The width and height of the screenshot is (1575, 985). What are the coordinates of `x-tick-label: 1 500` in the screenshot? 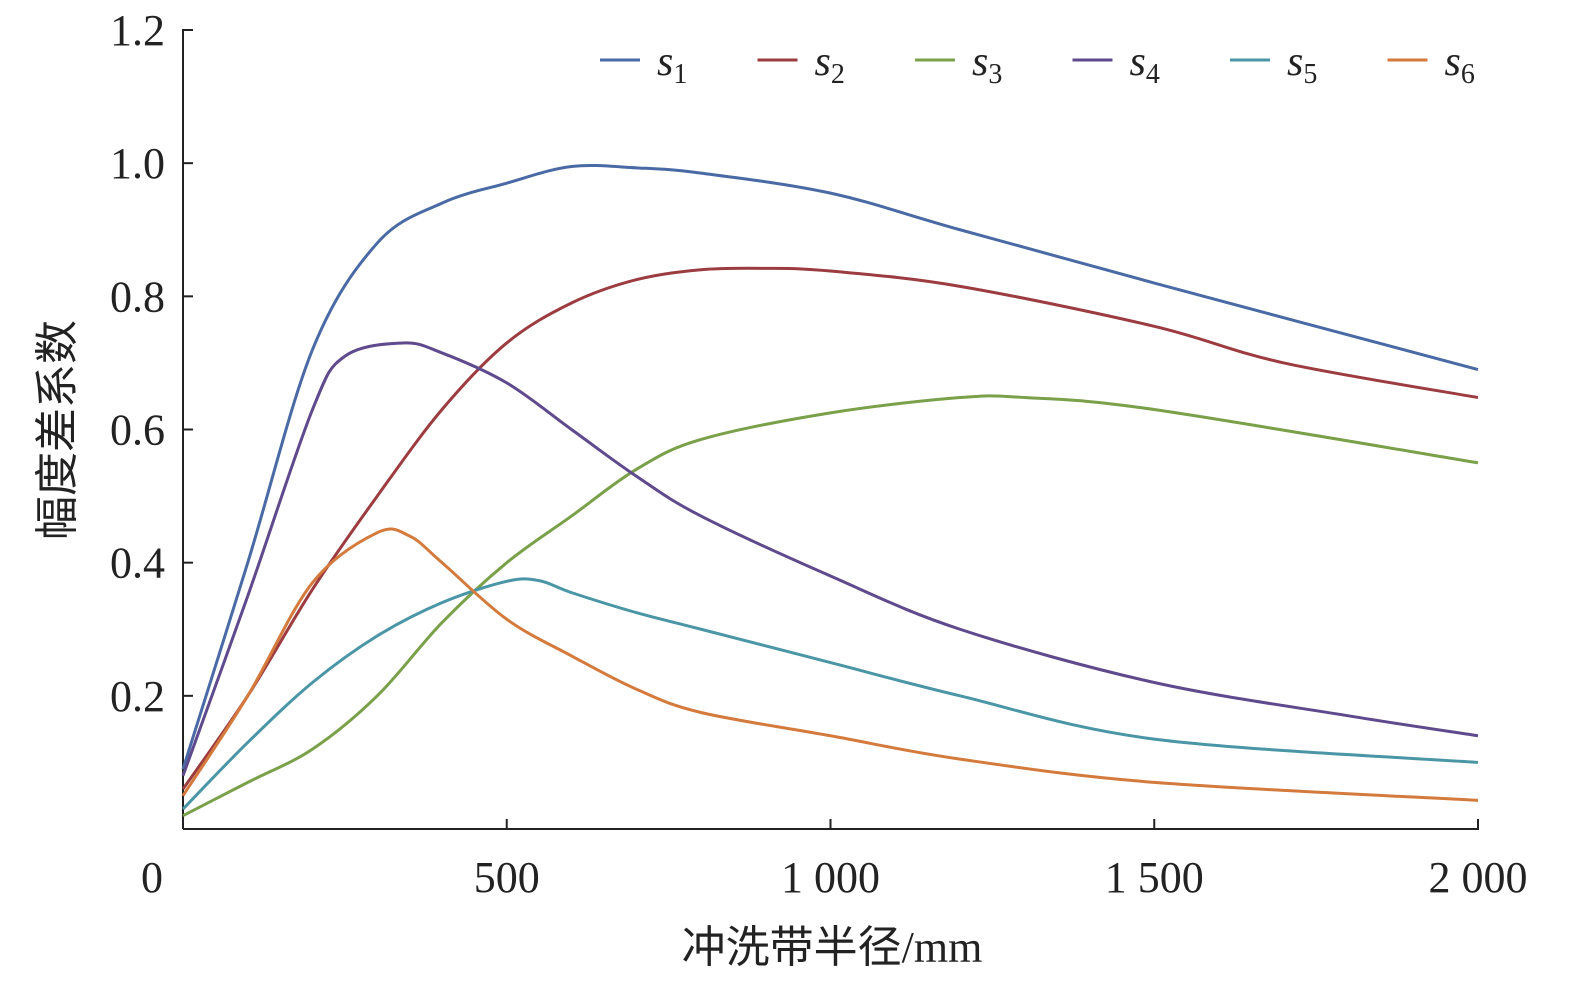 It's located at (1154, 877).